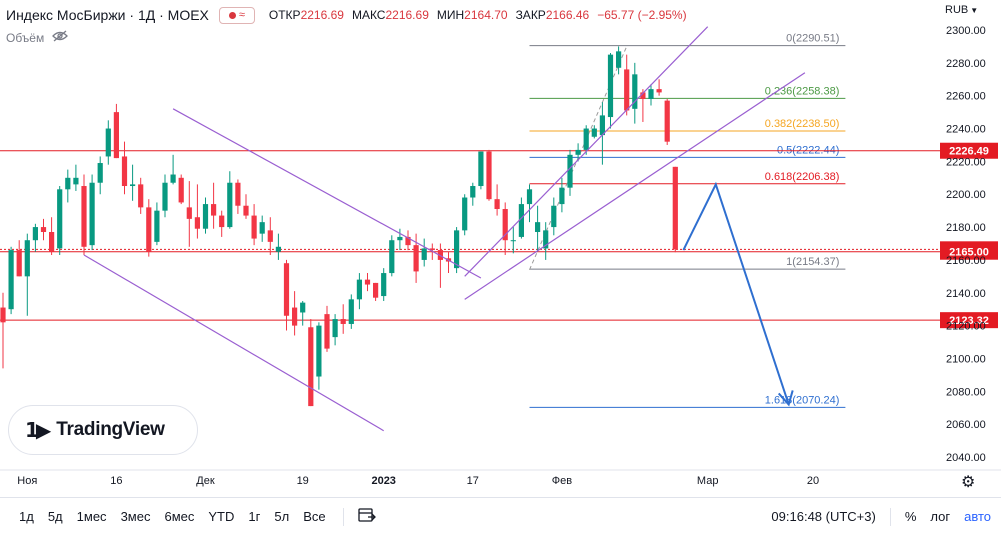 The image size is (1001, 535). What do you see at coordinates (407, 15) in the screenshot?
I see `high-value: 2216.69` at bounding box center [407, 15].